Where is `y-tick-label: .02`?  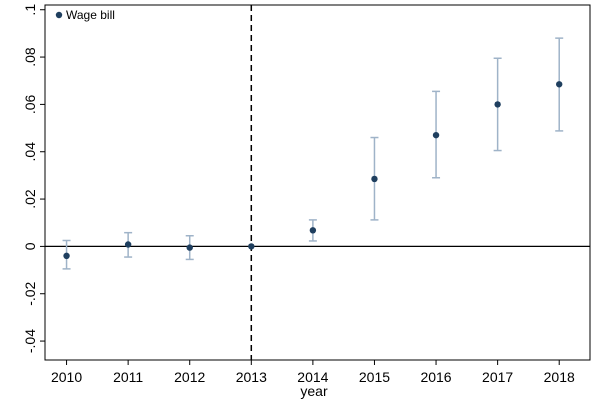
y-tick-label: .02 is located at coordinates (30, 199).